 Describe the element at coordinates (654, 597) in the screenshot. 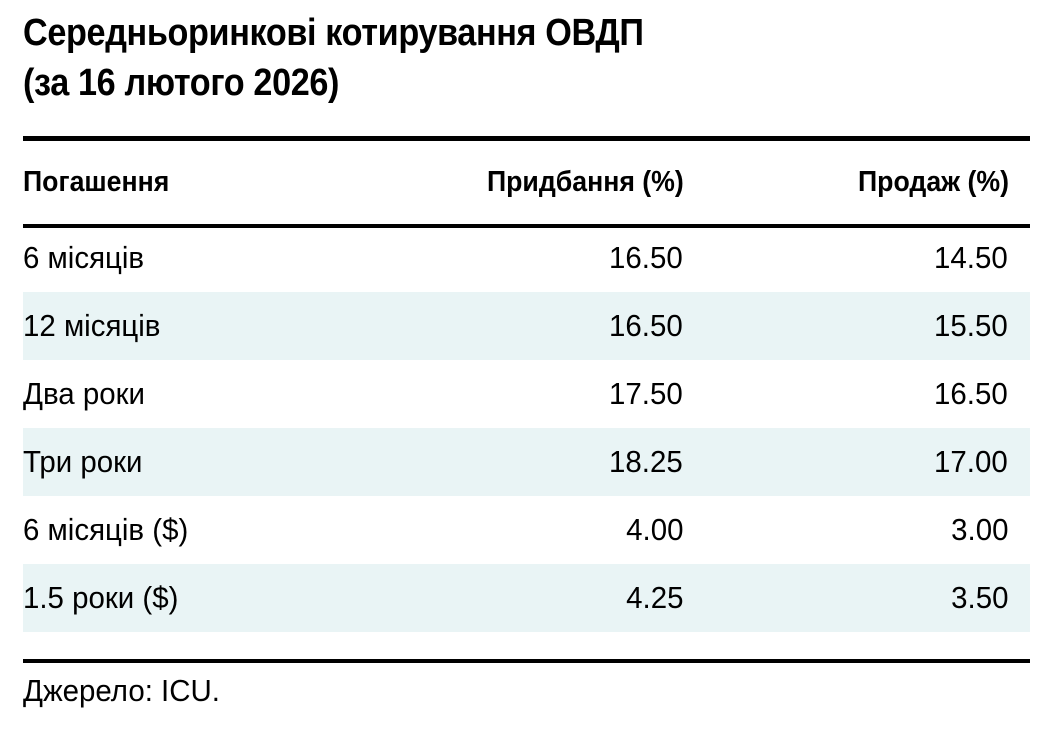

I see `cell-bid: 4.25` at that location.